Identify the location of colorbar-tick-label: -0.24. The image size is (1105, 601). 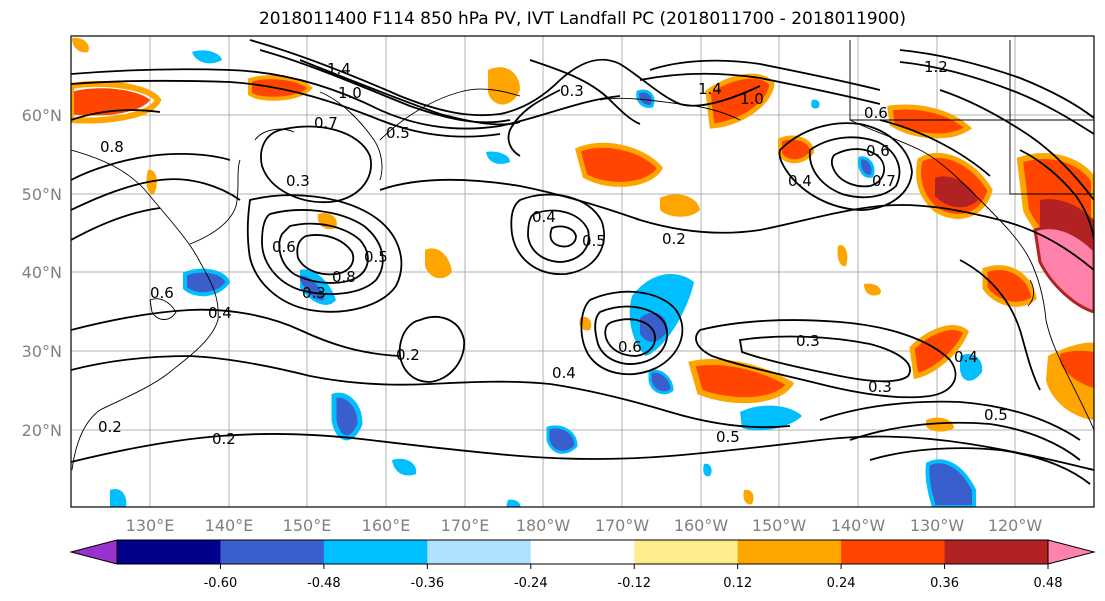
(531, 583).